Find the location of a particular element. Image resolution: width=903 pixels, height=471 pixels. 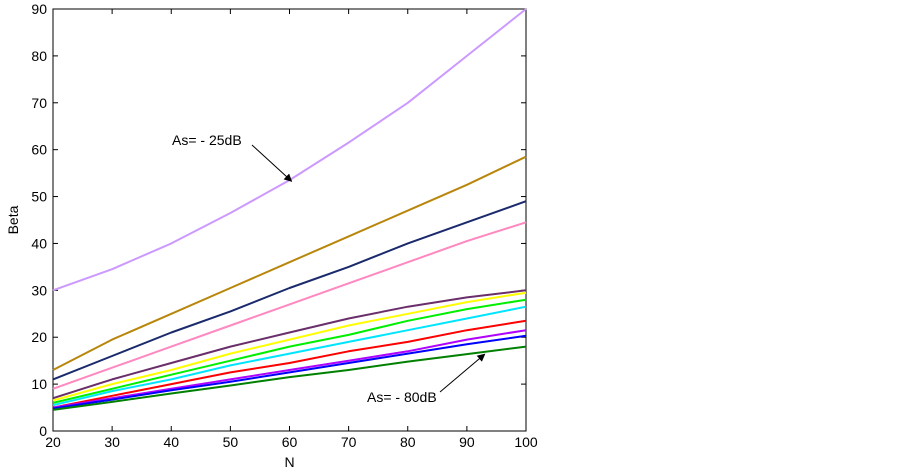

x-tick-label: 90 is located at coordinates (467, 442).